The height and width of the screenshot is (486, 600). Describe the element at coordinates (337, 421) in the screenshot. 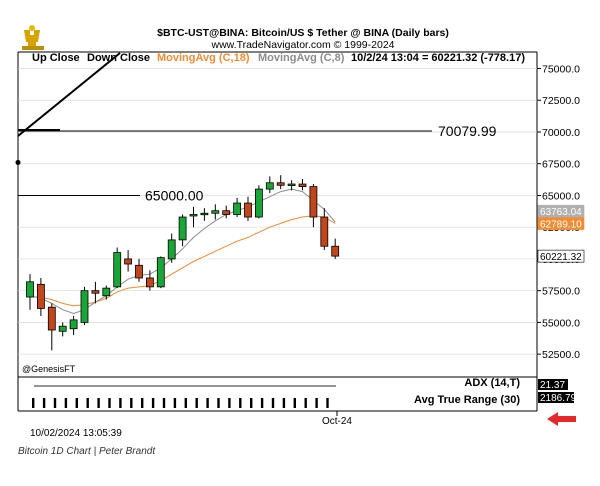

I see `x-axis-label: Oct-24` at that location.